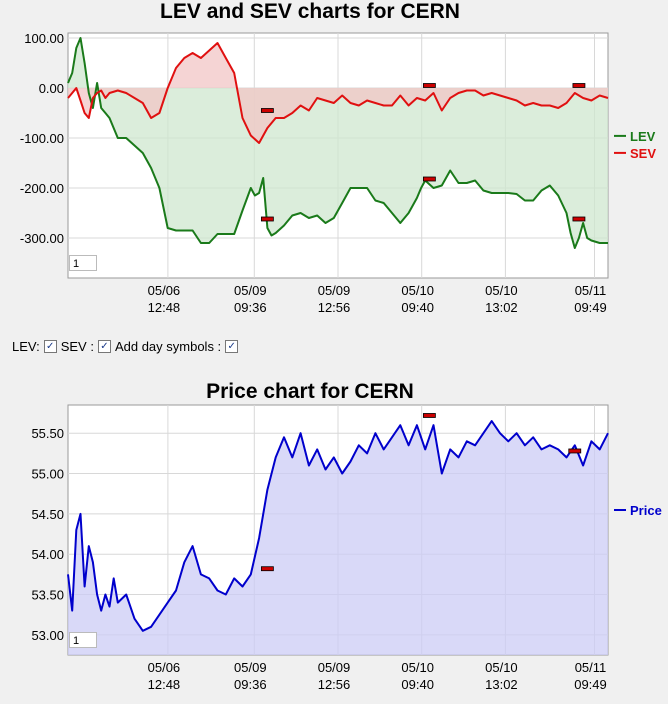  Describe the element at coordinates (47, 433) in the screenshot. I see `y-tick-label: 55.50` at that location.